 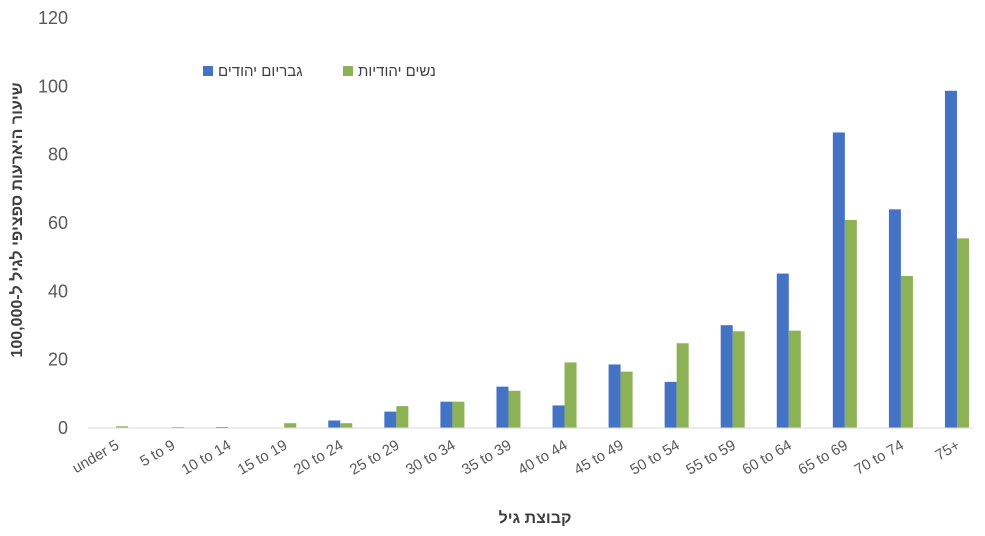 I want to click on x-tick-label: 65 to 69, so click(x=822, y=458).